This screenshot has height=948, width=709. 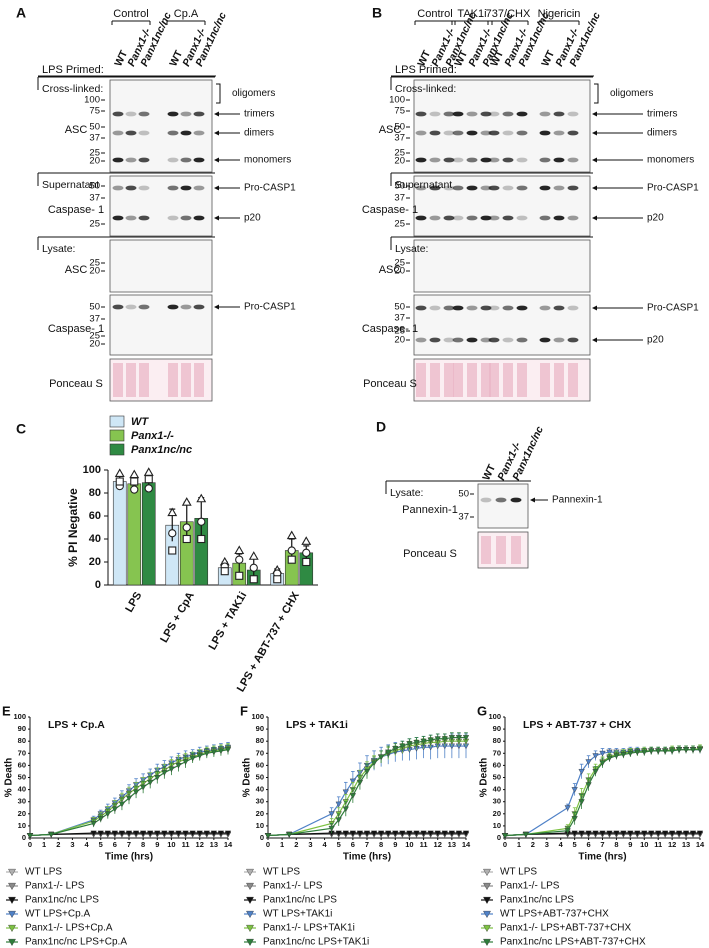 I want to click on y-tick-label: 0, so click(x=499, y=837).